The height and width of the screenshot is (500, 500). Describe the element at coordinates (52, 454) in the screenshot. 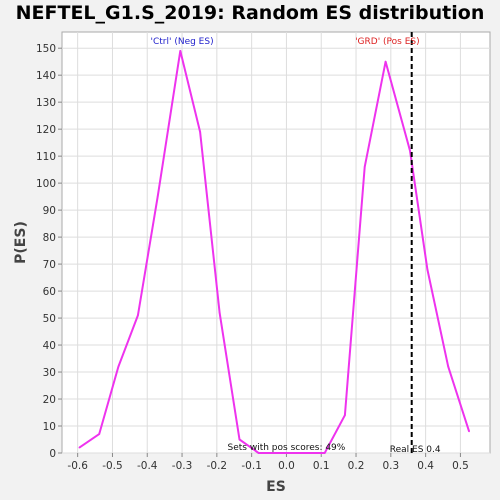

I see `y-tick-label: 0` at that location.